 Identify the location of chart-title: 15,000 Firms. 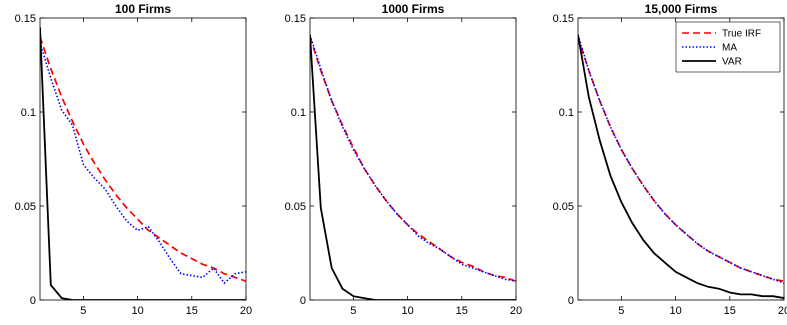
(681, 9).